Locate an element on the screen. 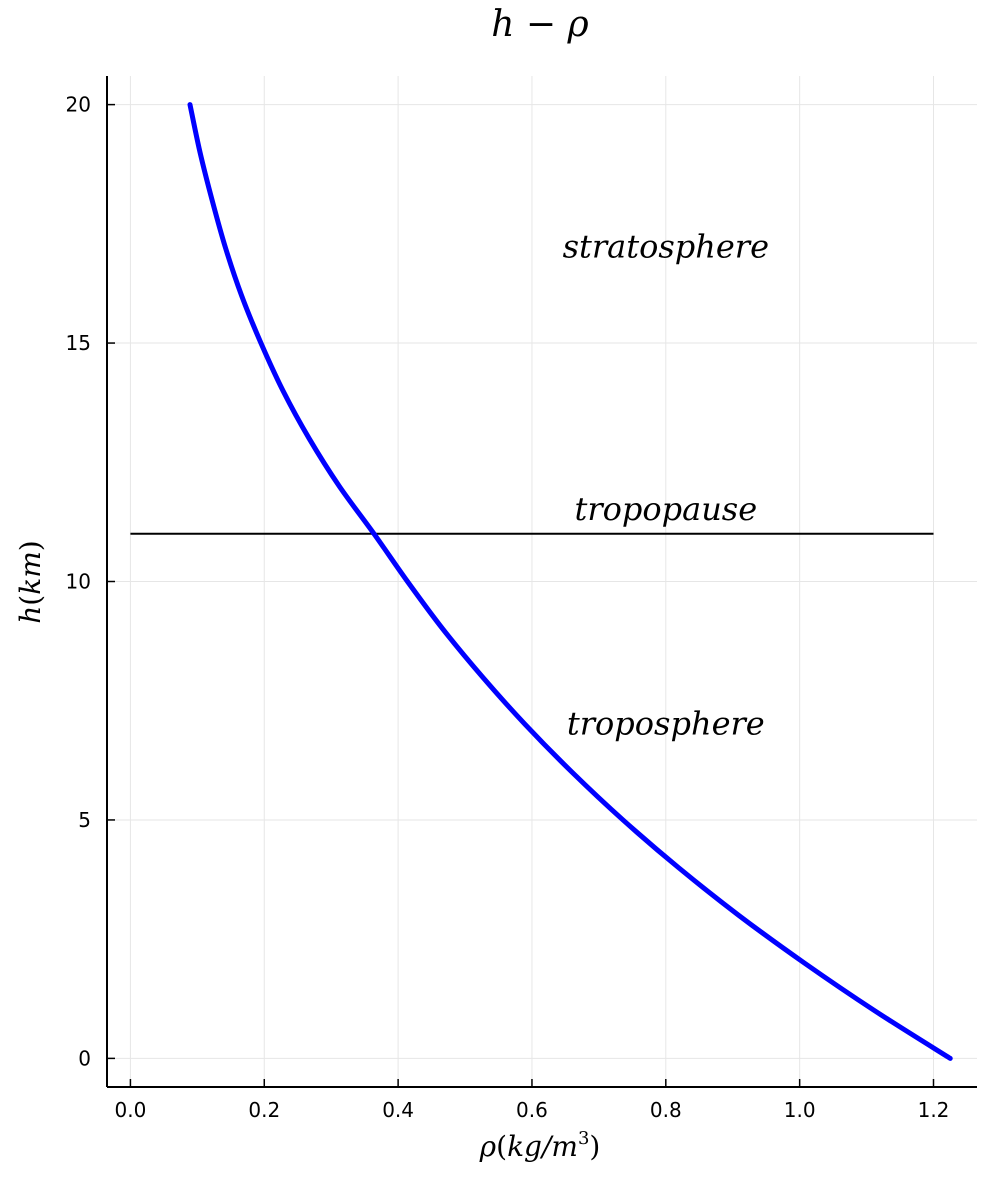 Image resolution: width=1000 pixels, height=1200 pixels. x-tick-label: 0.0 is located at coordinates (131, 1110).